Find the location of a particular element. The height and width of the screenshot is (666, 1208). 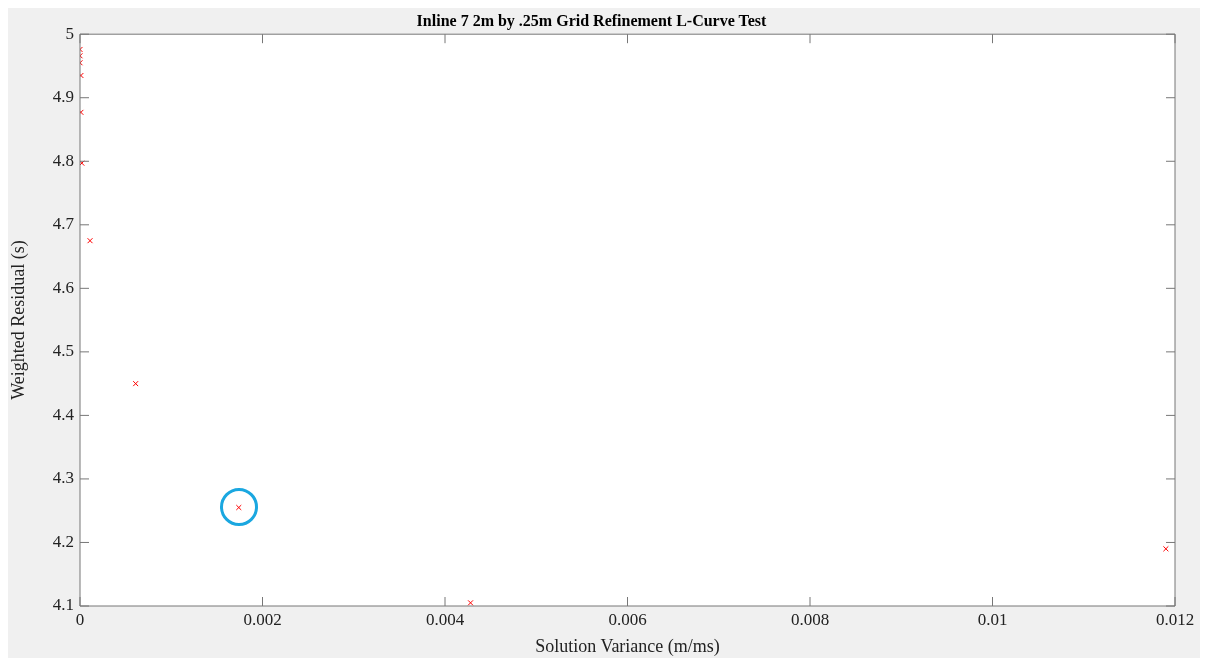

chart-title: Inline 7 2m by .25m Grid Refinement L-Curve Test is located at coordinates (592, 20).